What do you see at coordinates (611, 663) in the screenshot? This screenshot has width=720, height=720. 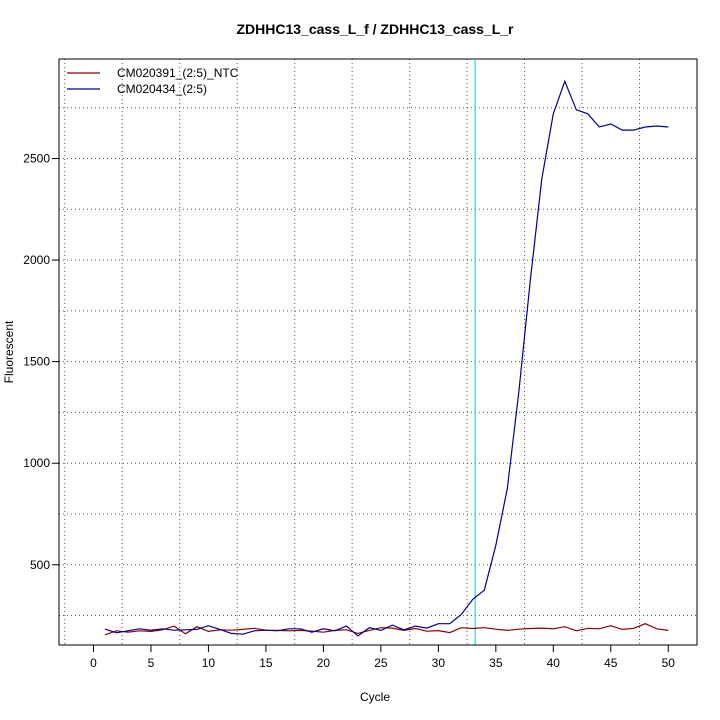 I see `x-tick-label: 45` at bounding box center [611, 663].